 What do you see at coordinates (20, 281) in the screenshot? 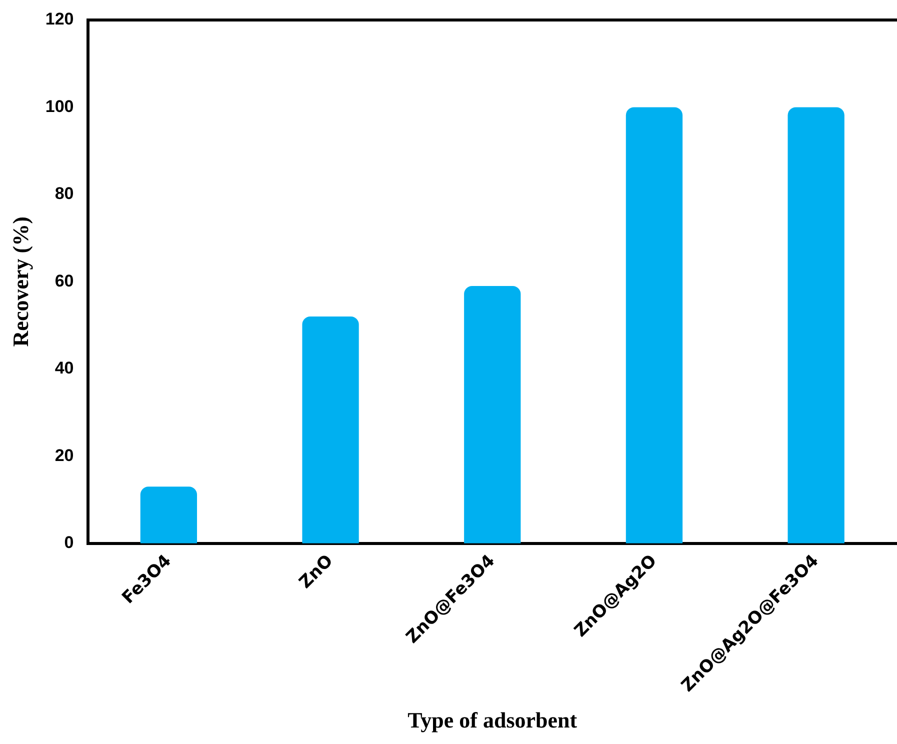
I see `y-axis-title: Recovery (%)` at bounding box center [20, 281].